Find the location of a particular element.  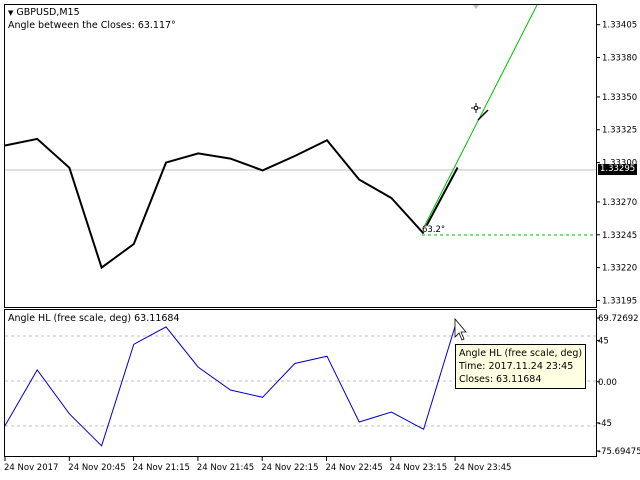

triangle-marker-icon is located at coordinates (476, 7).